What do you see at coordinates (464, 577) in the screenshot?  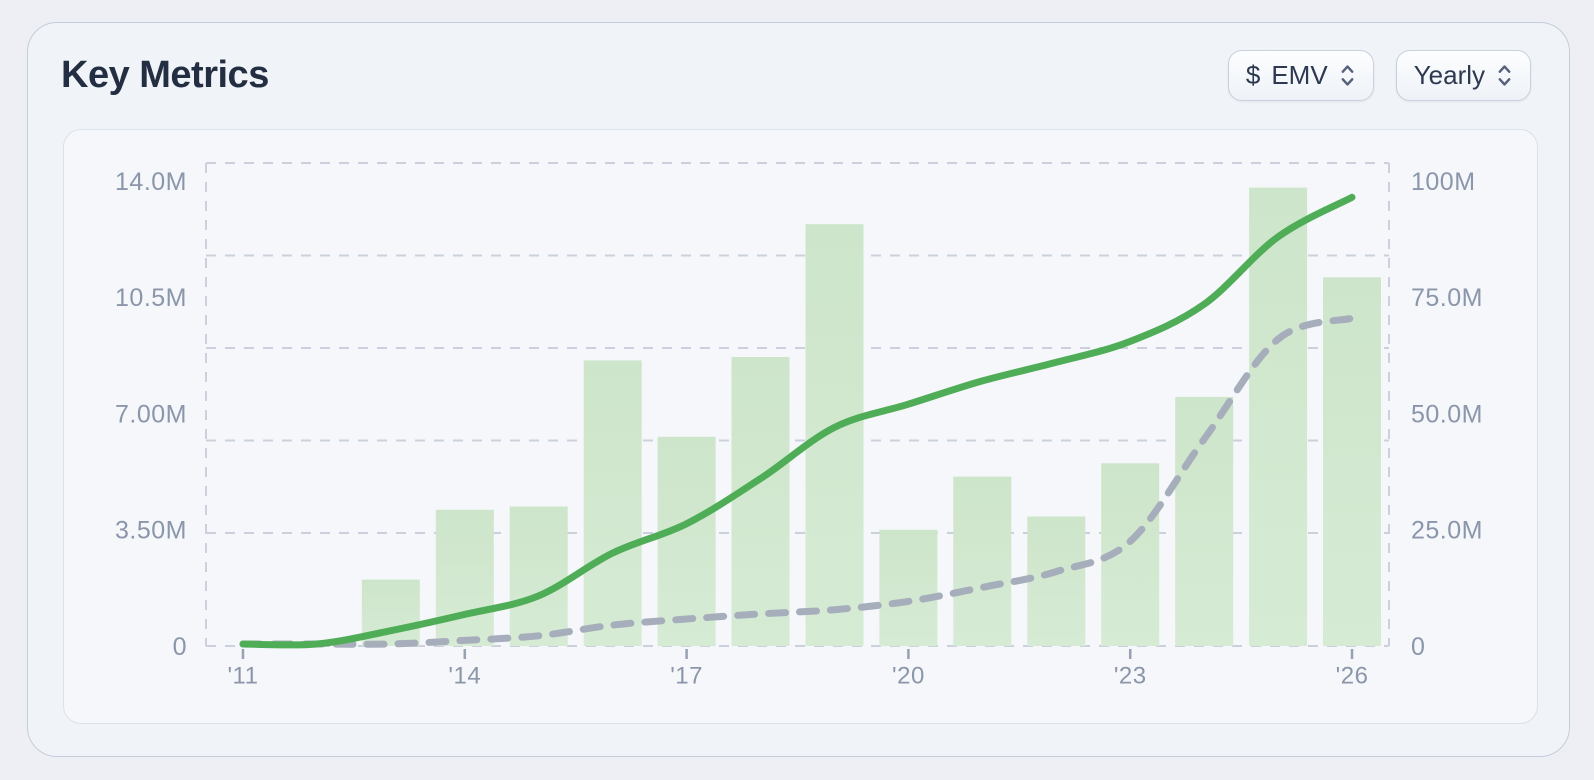 I see `bar-2014` at bounding box center [464, 577].